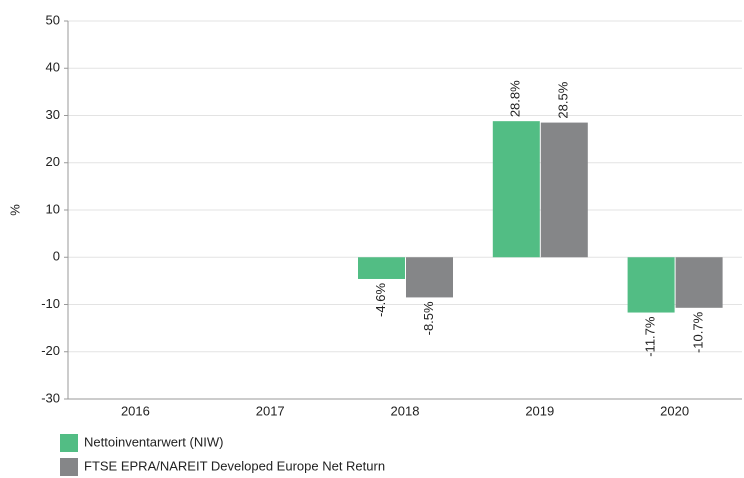  Describe the element at coordinates (650, 336) in the screenshot. I see `value-label: -11.7%` at that location.